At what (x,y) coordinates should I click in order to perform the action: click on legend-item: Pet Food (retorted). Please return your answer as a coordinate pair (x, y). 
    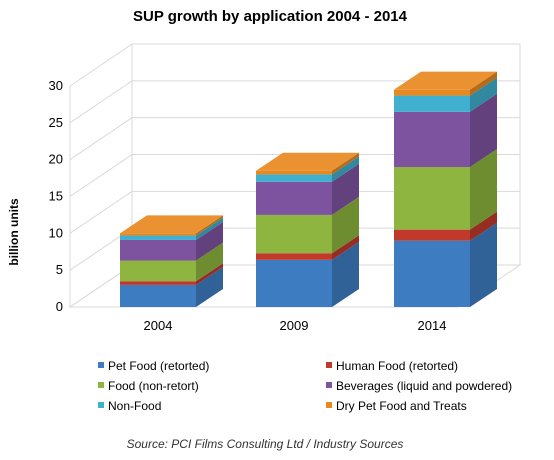
    Looking at the image, I should click on (153, 366).